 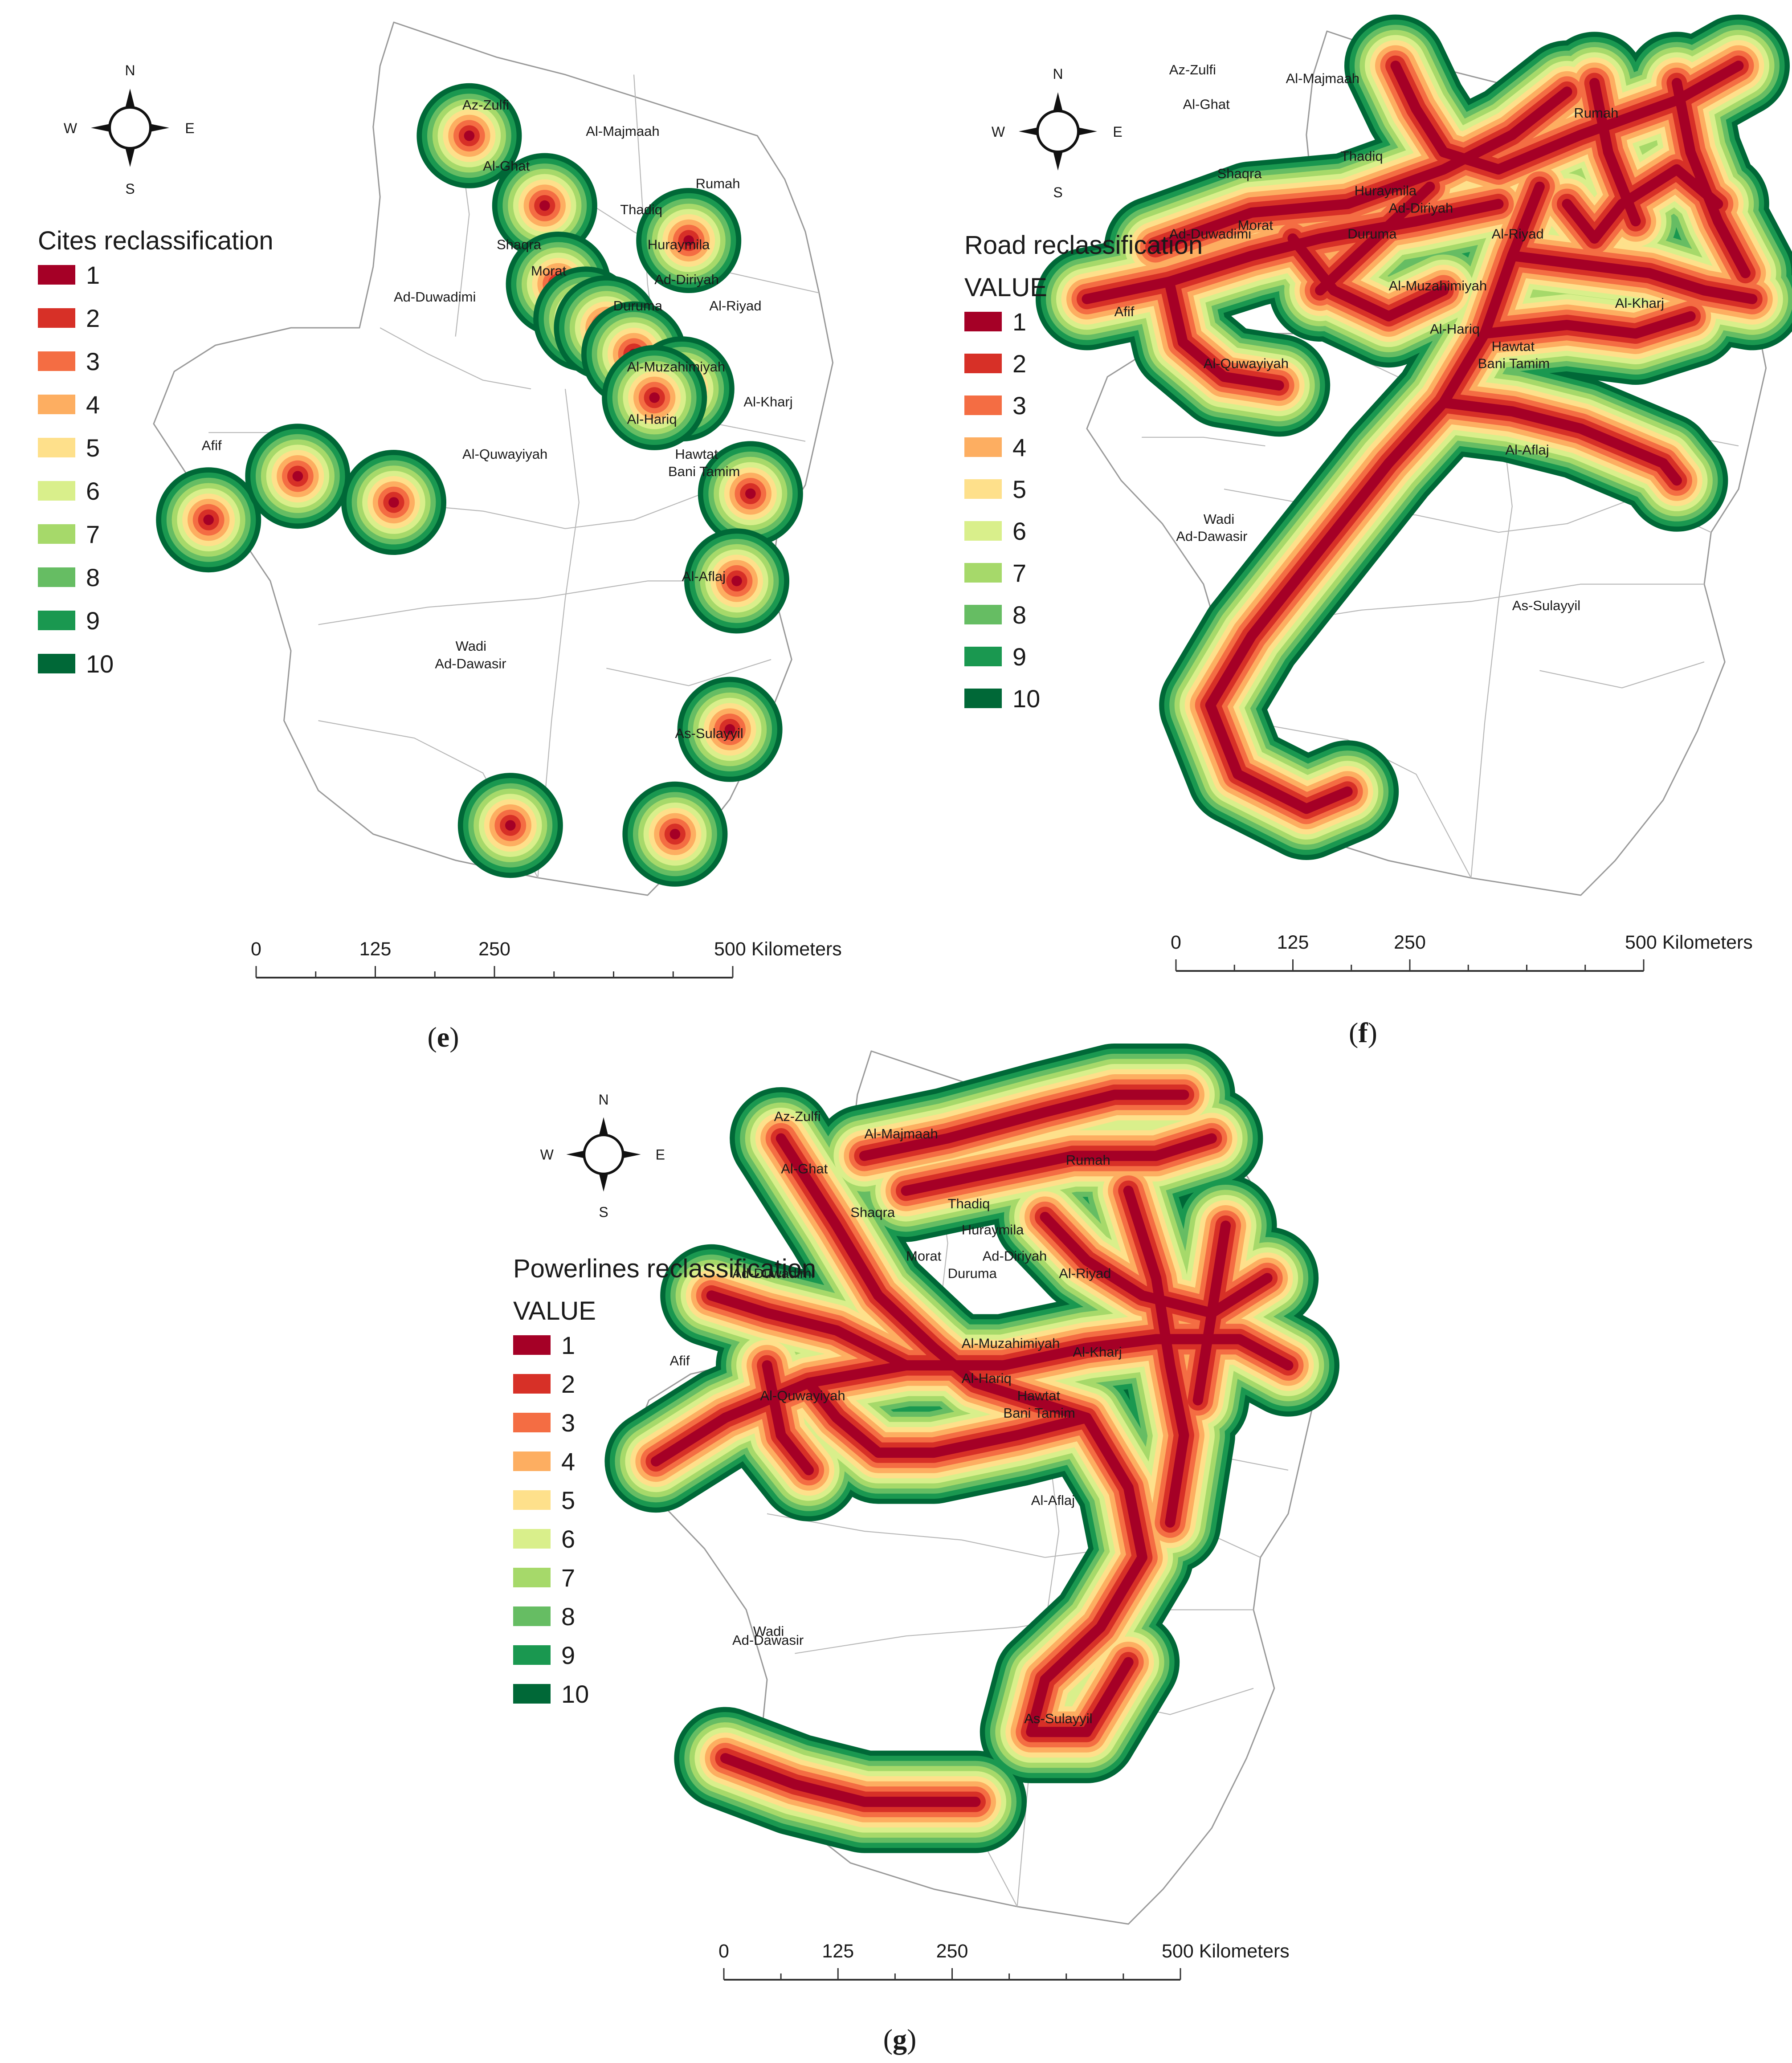 I want to click on panel-caption: (g), so click(x=900, y=2039).